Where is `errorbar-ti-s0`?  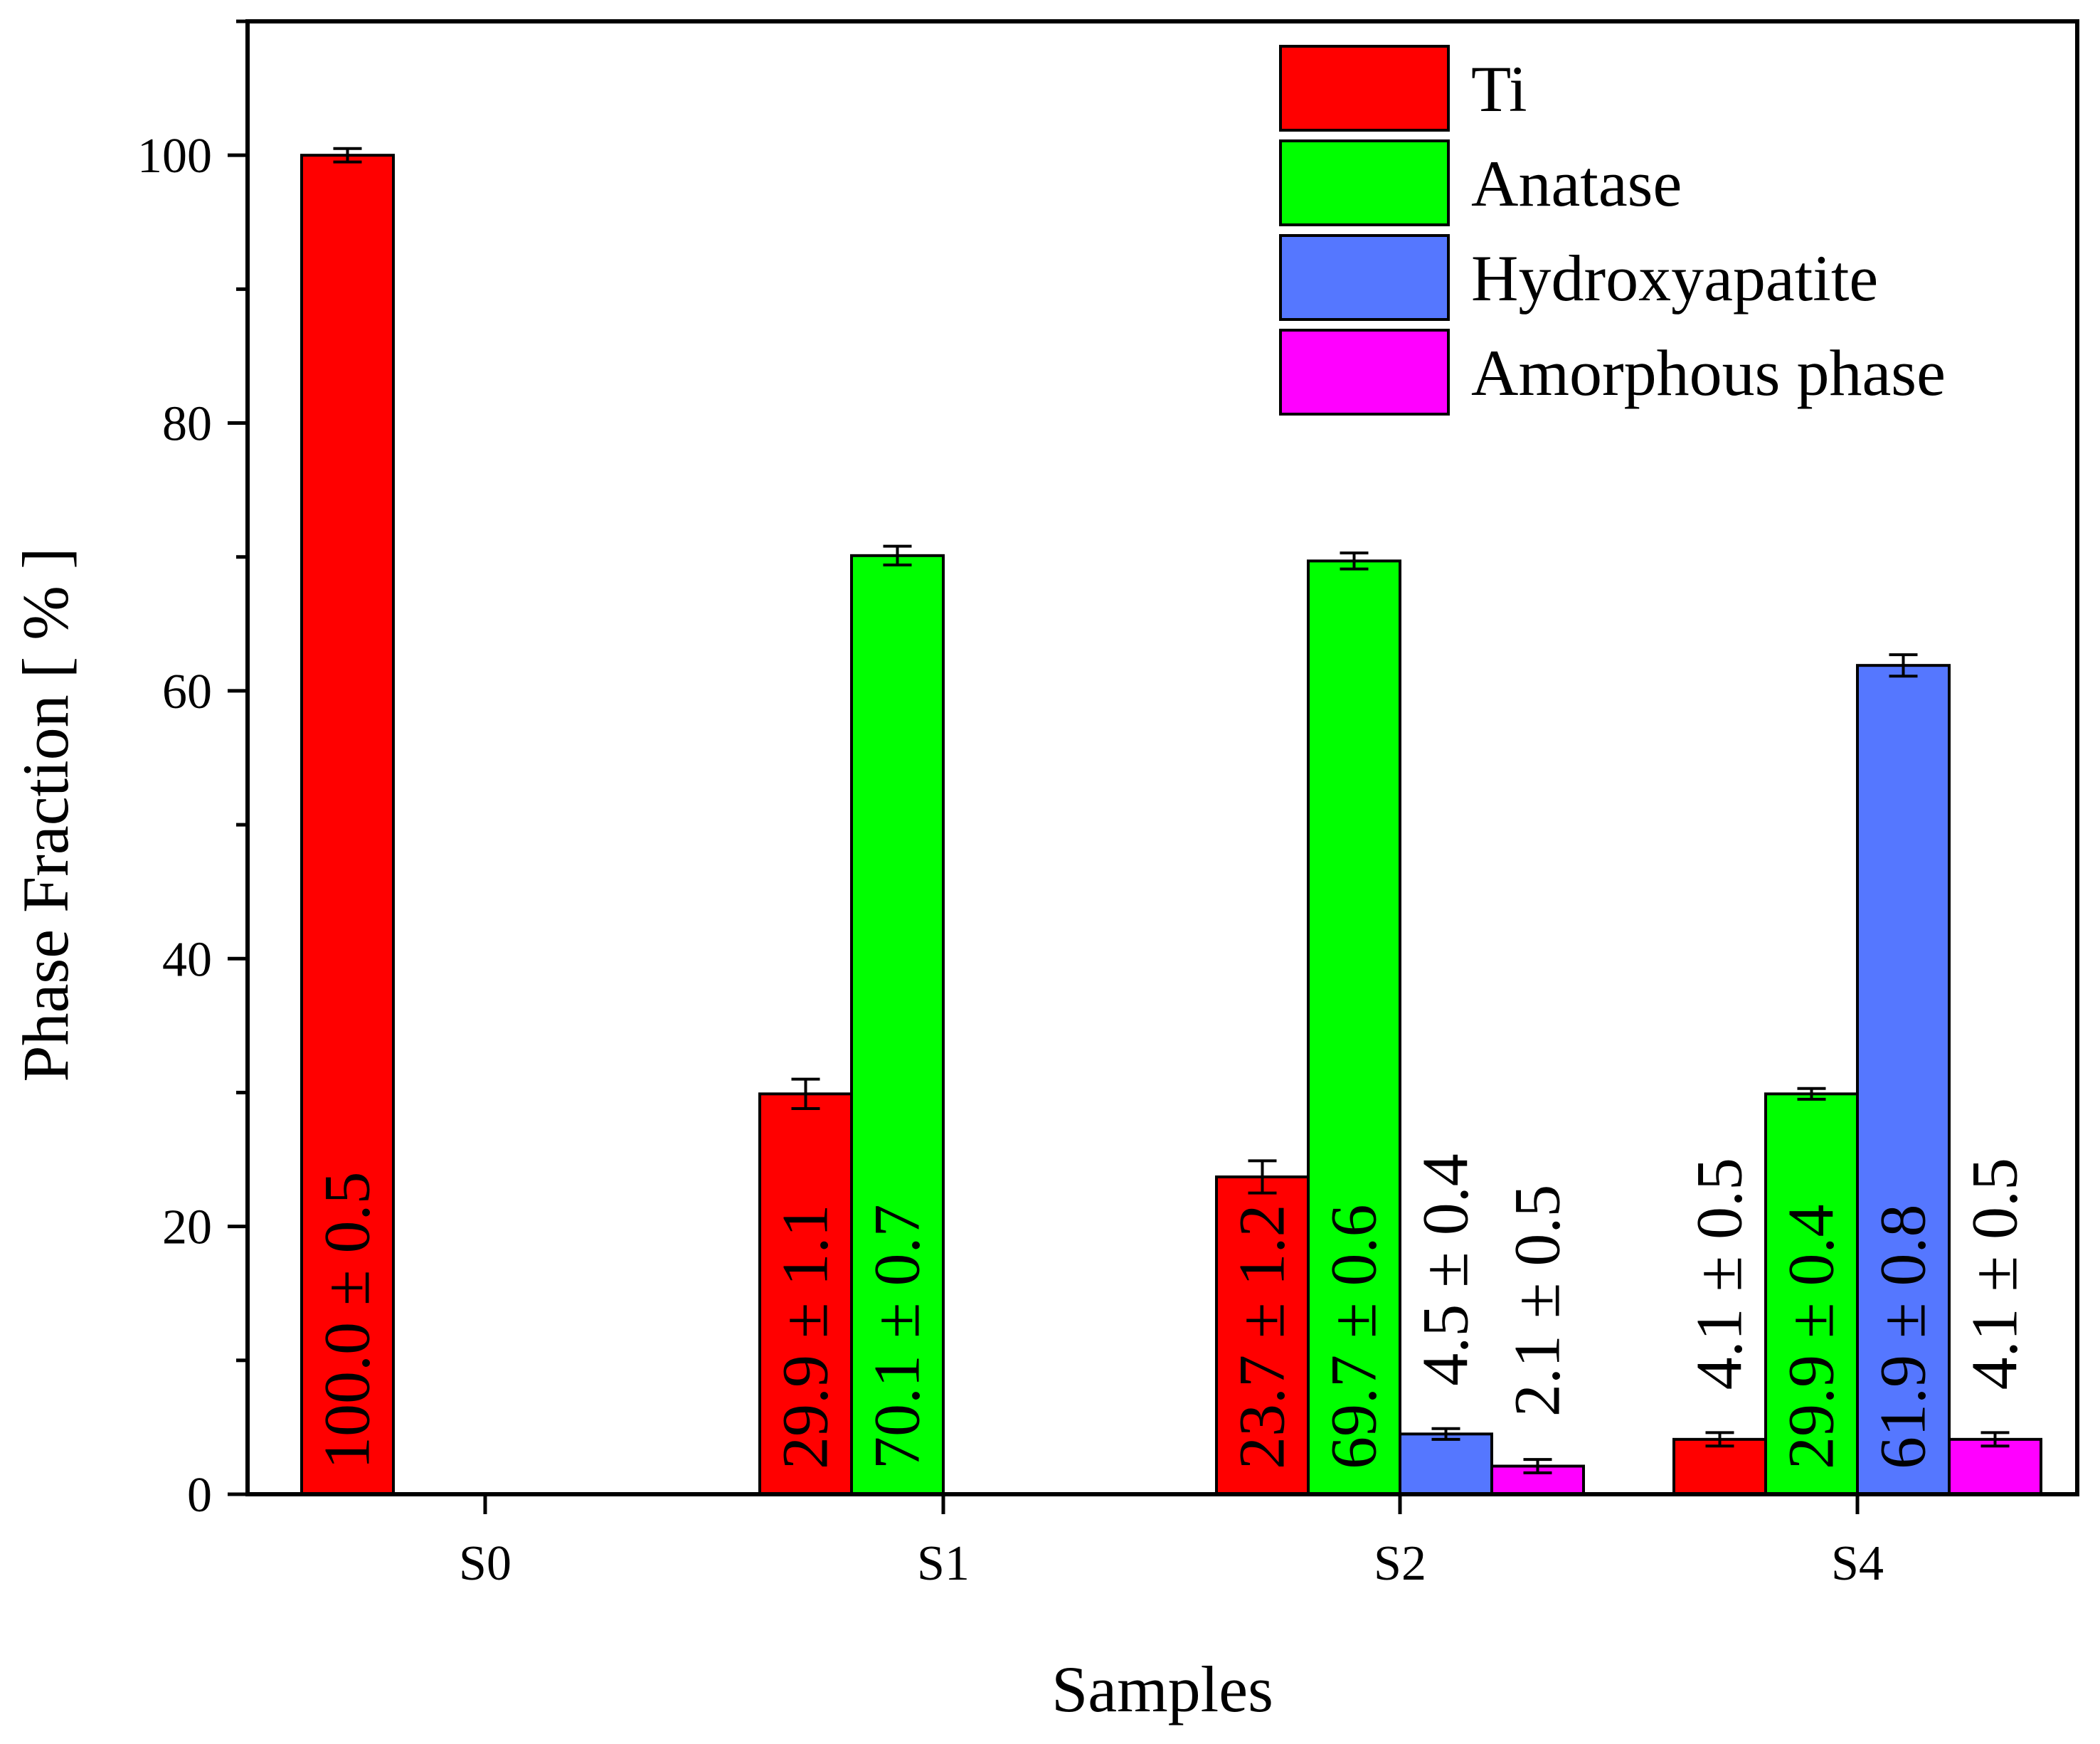 errorbar-ti-s0 is located at coordinates (347, 155).